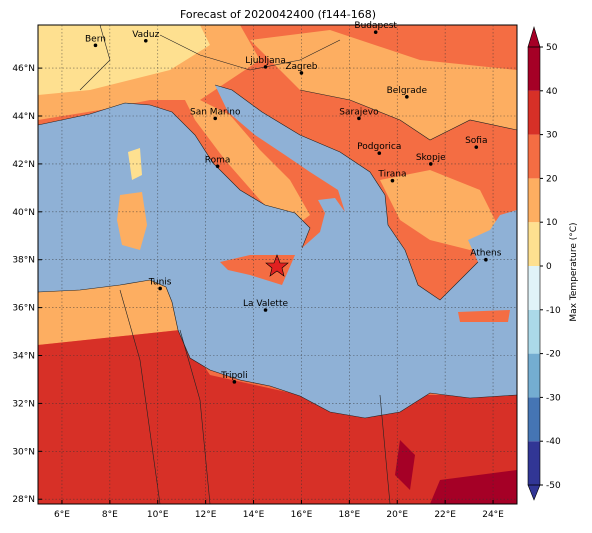 The height and width of the screenshot is (533, 592). What do you see at coordinates (493, 515) in the screenshot?
I see `x-tick-label: 24°E` at bounding box center [493, 515].